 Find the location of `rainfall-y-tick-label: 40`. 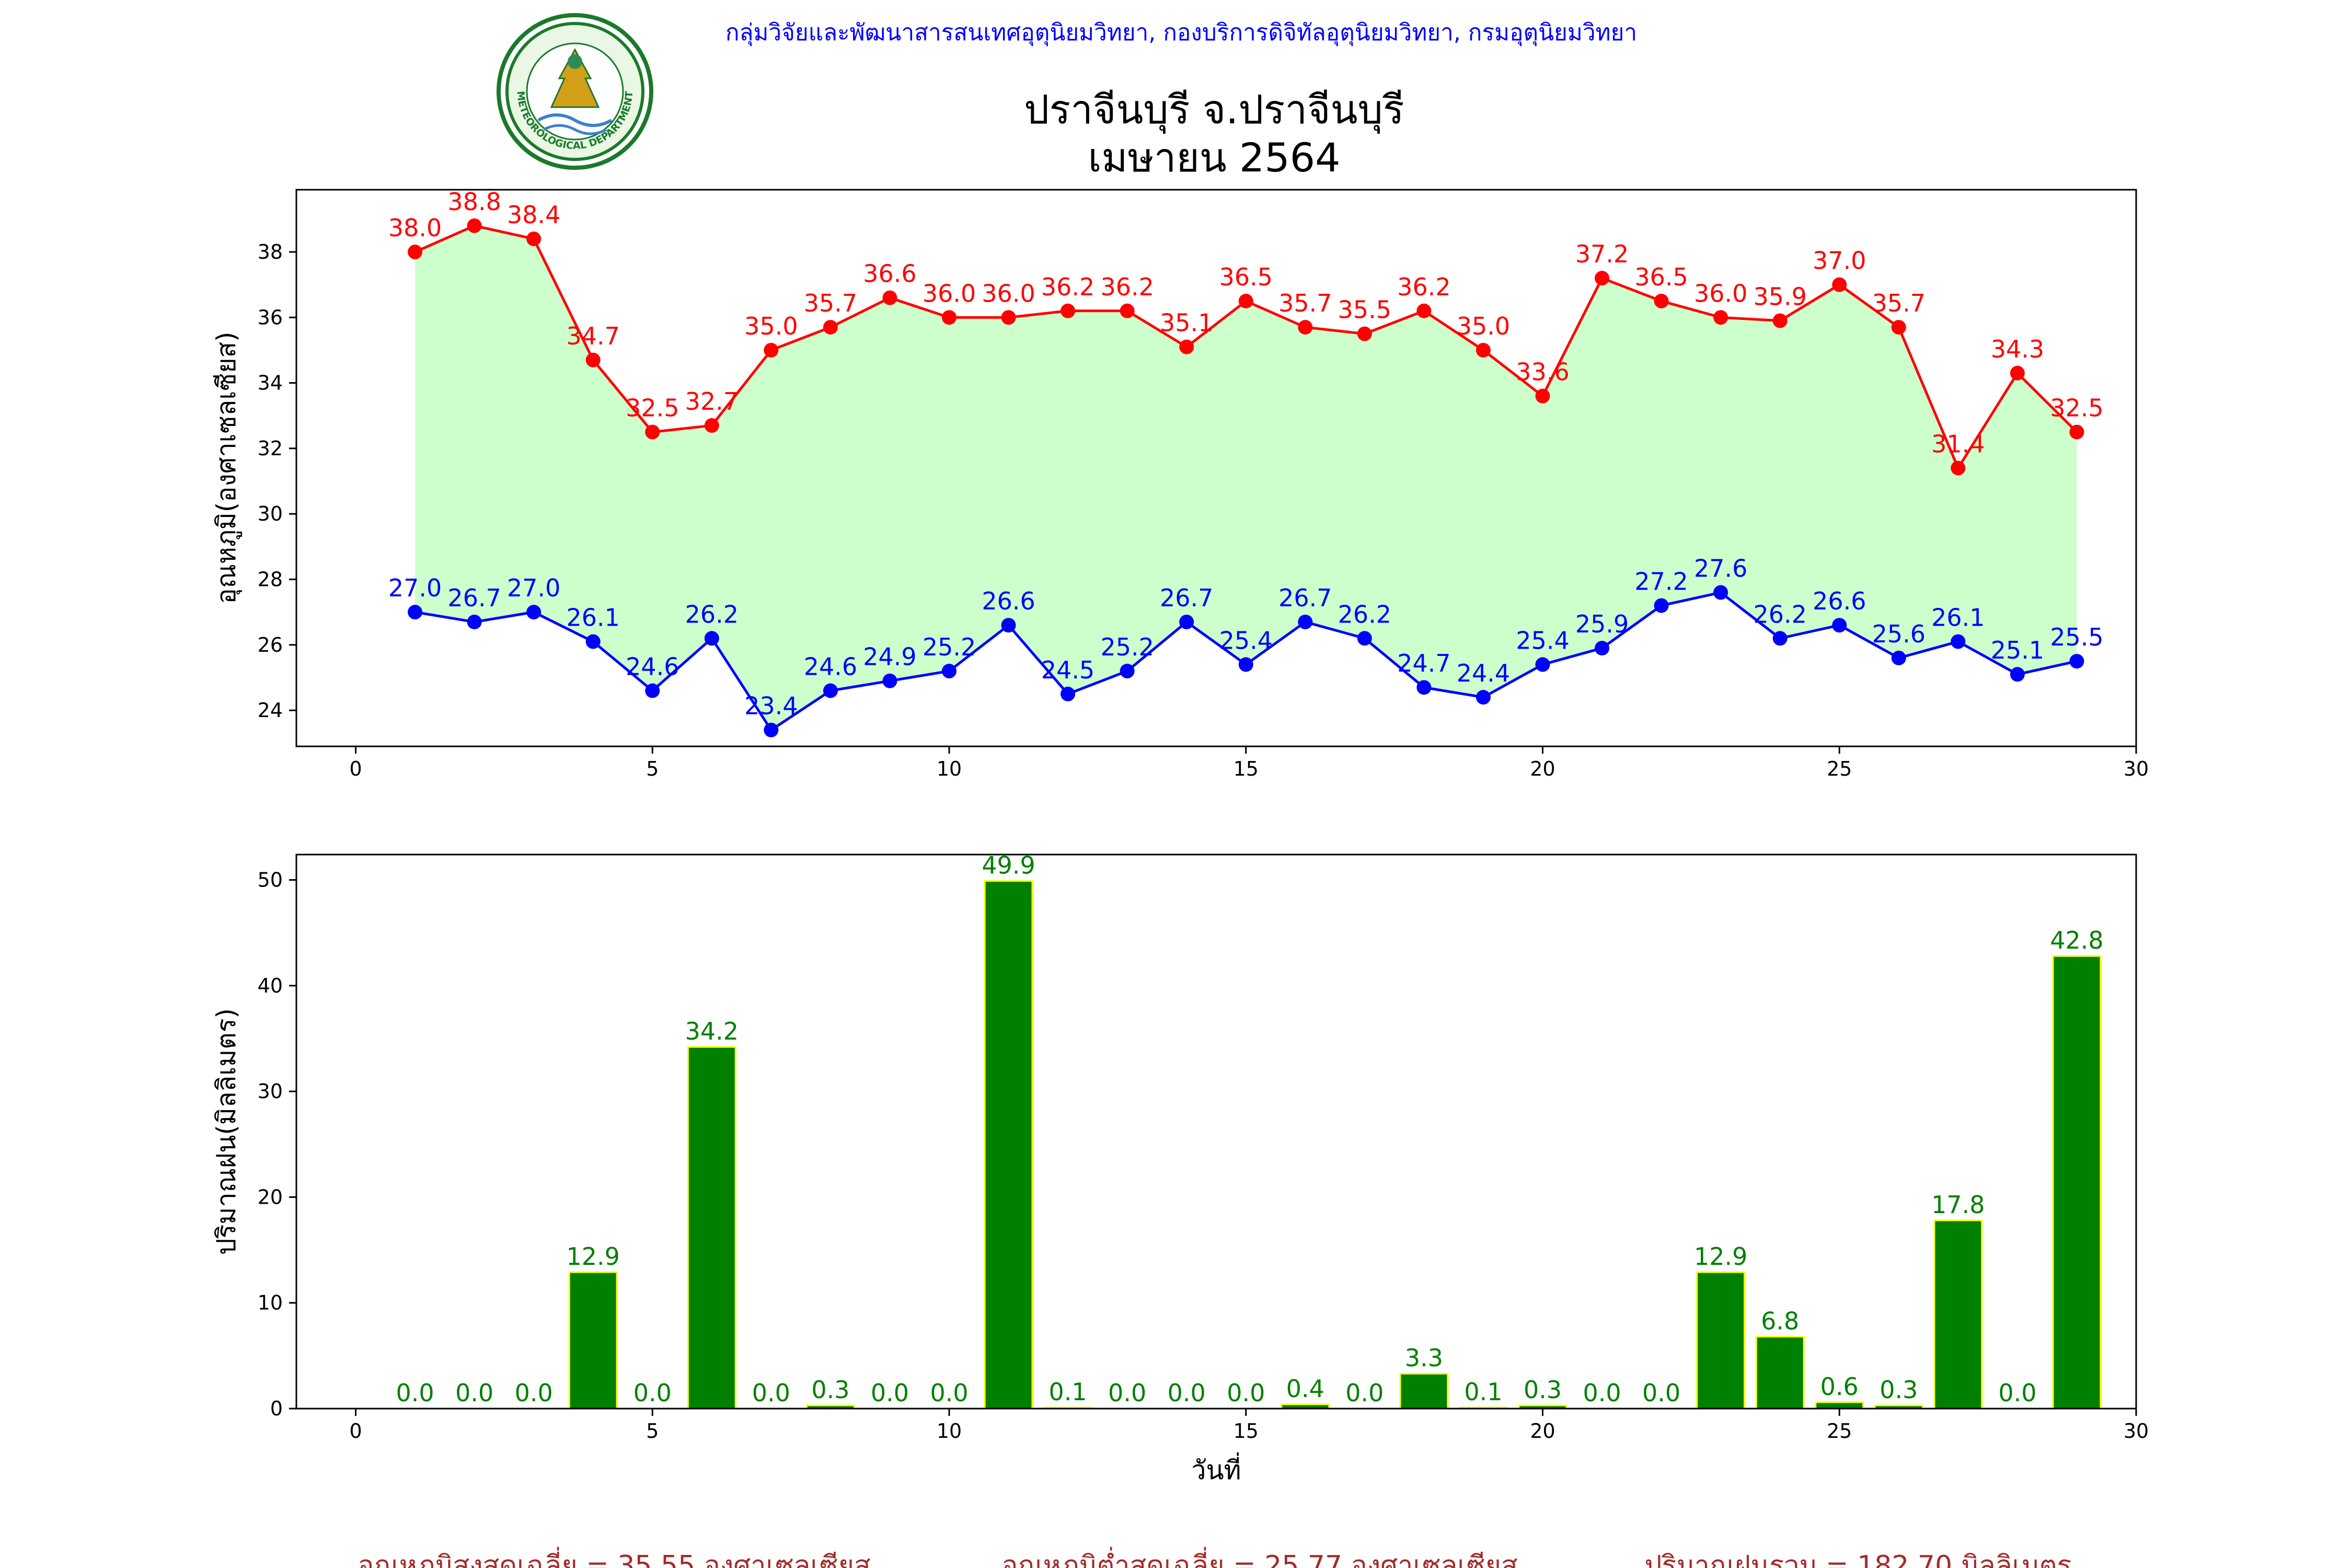

rainfall-y-tick-label: 40 is located at coordinates (270, 985).